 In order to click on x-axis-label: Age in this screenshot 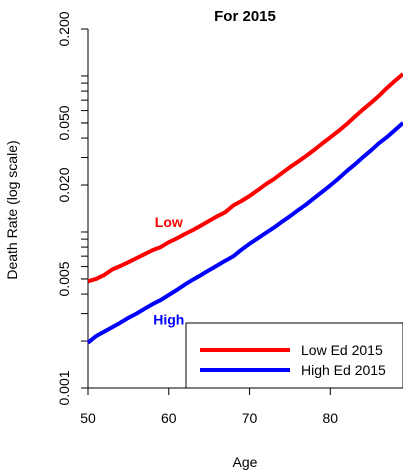, I will do `click(245, 462)`.